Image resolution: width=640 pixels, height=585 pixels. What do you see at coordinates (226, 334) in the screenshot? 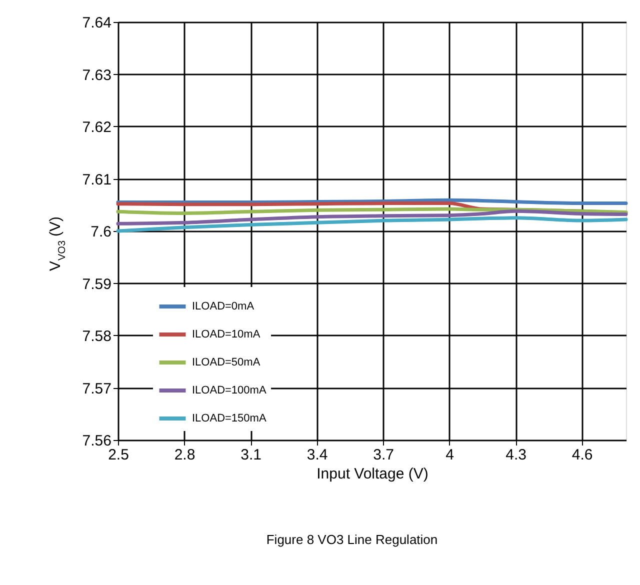
I see `legend-label: ILOAD=10mA` at bounding box center [226, 334].